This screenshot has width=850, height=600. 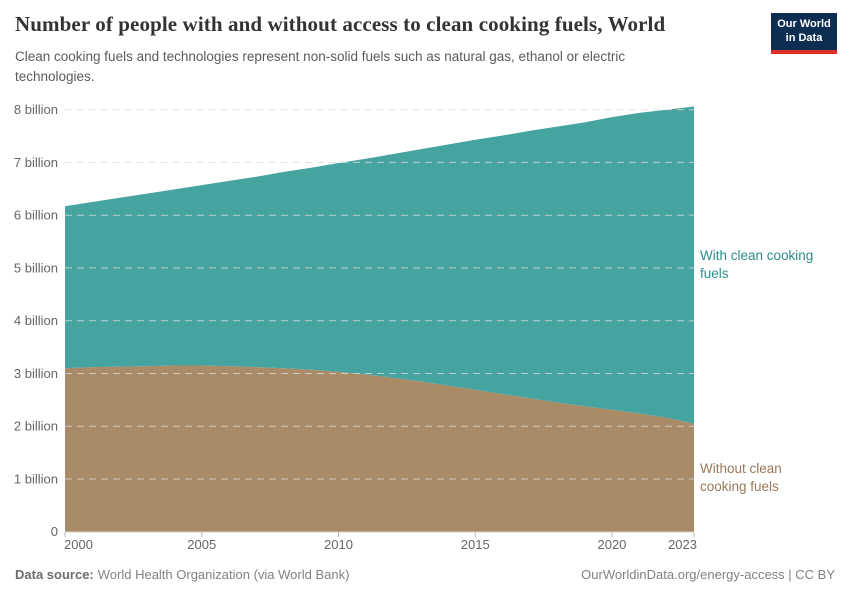 What do you see at coordinates (36, 373) in the screenshot?
I see `y-tick-label: 3 billion` at bounding box center [36, 373].